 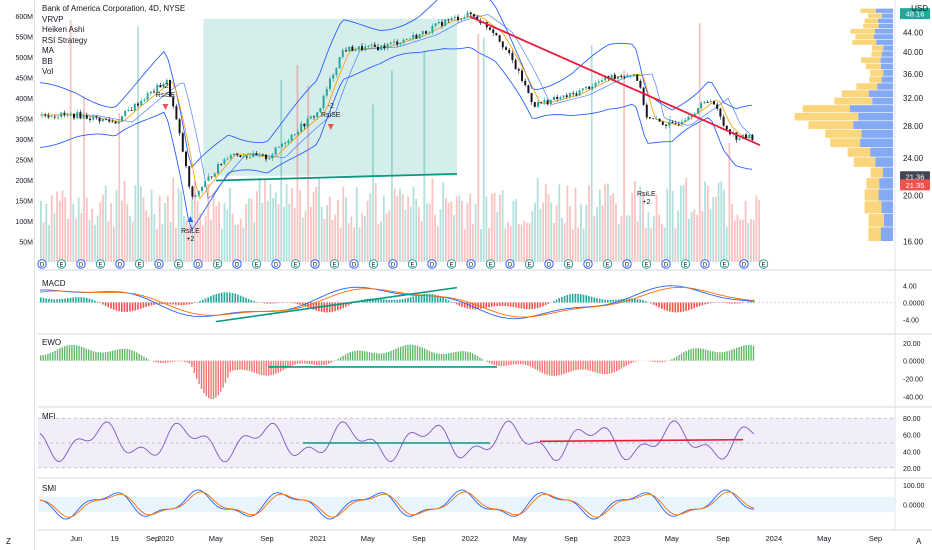 I want to click on drawing-toolbar, so click(x=17, y=275).